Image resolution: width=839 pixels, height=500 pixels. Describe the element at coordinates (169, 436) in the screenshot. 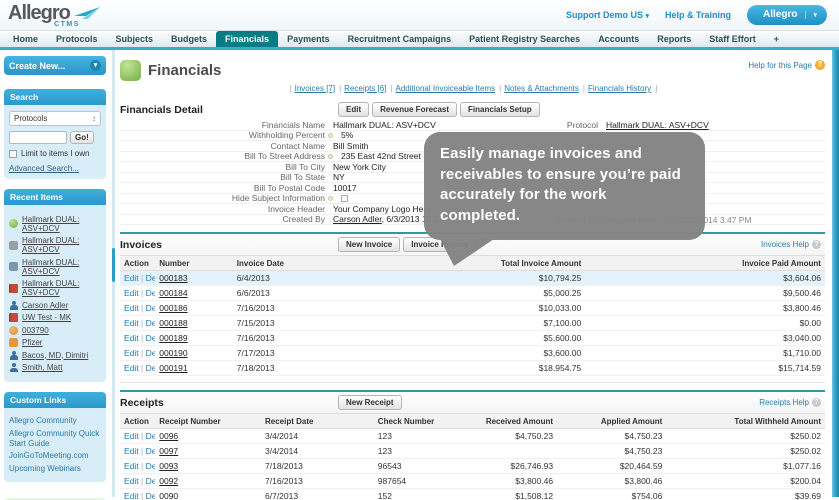

I see `receipt-number-link: 0096` at that location.